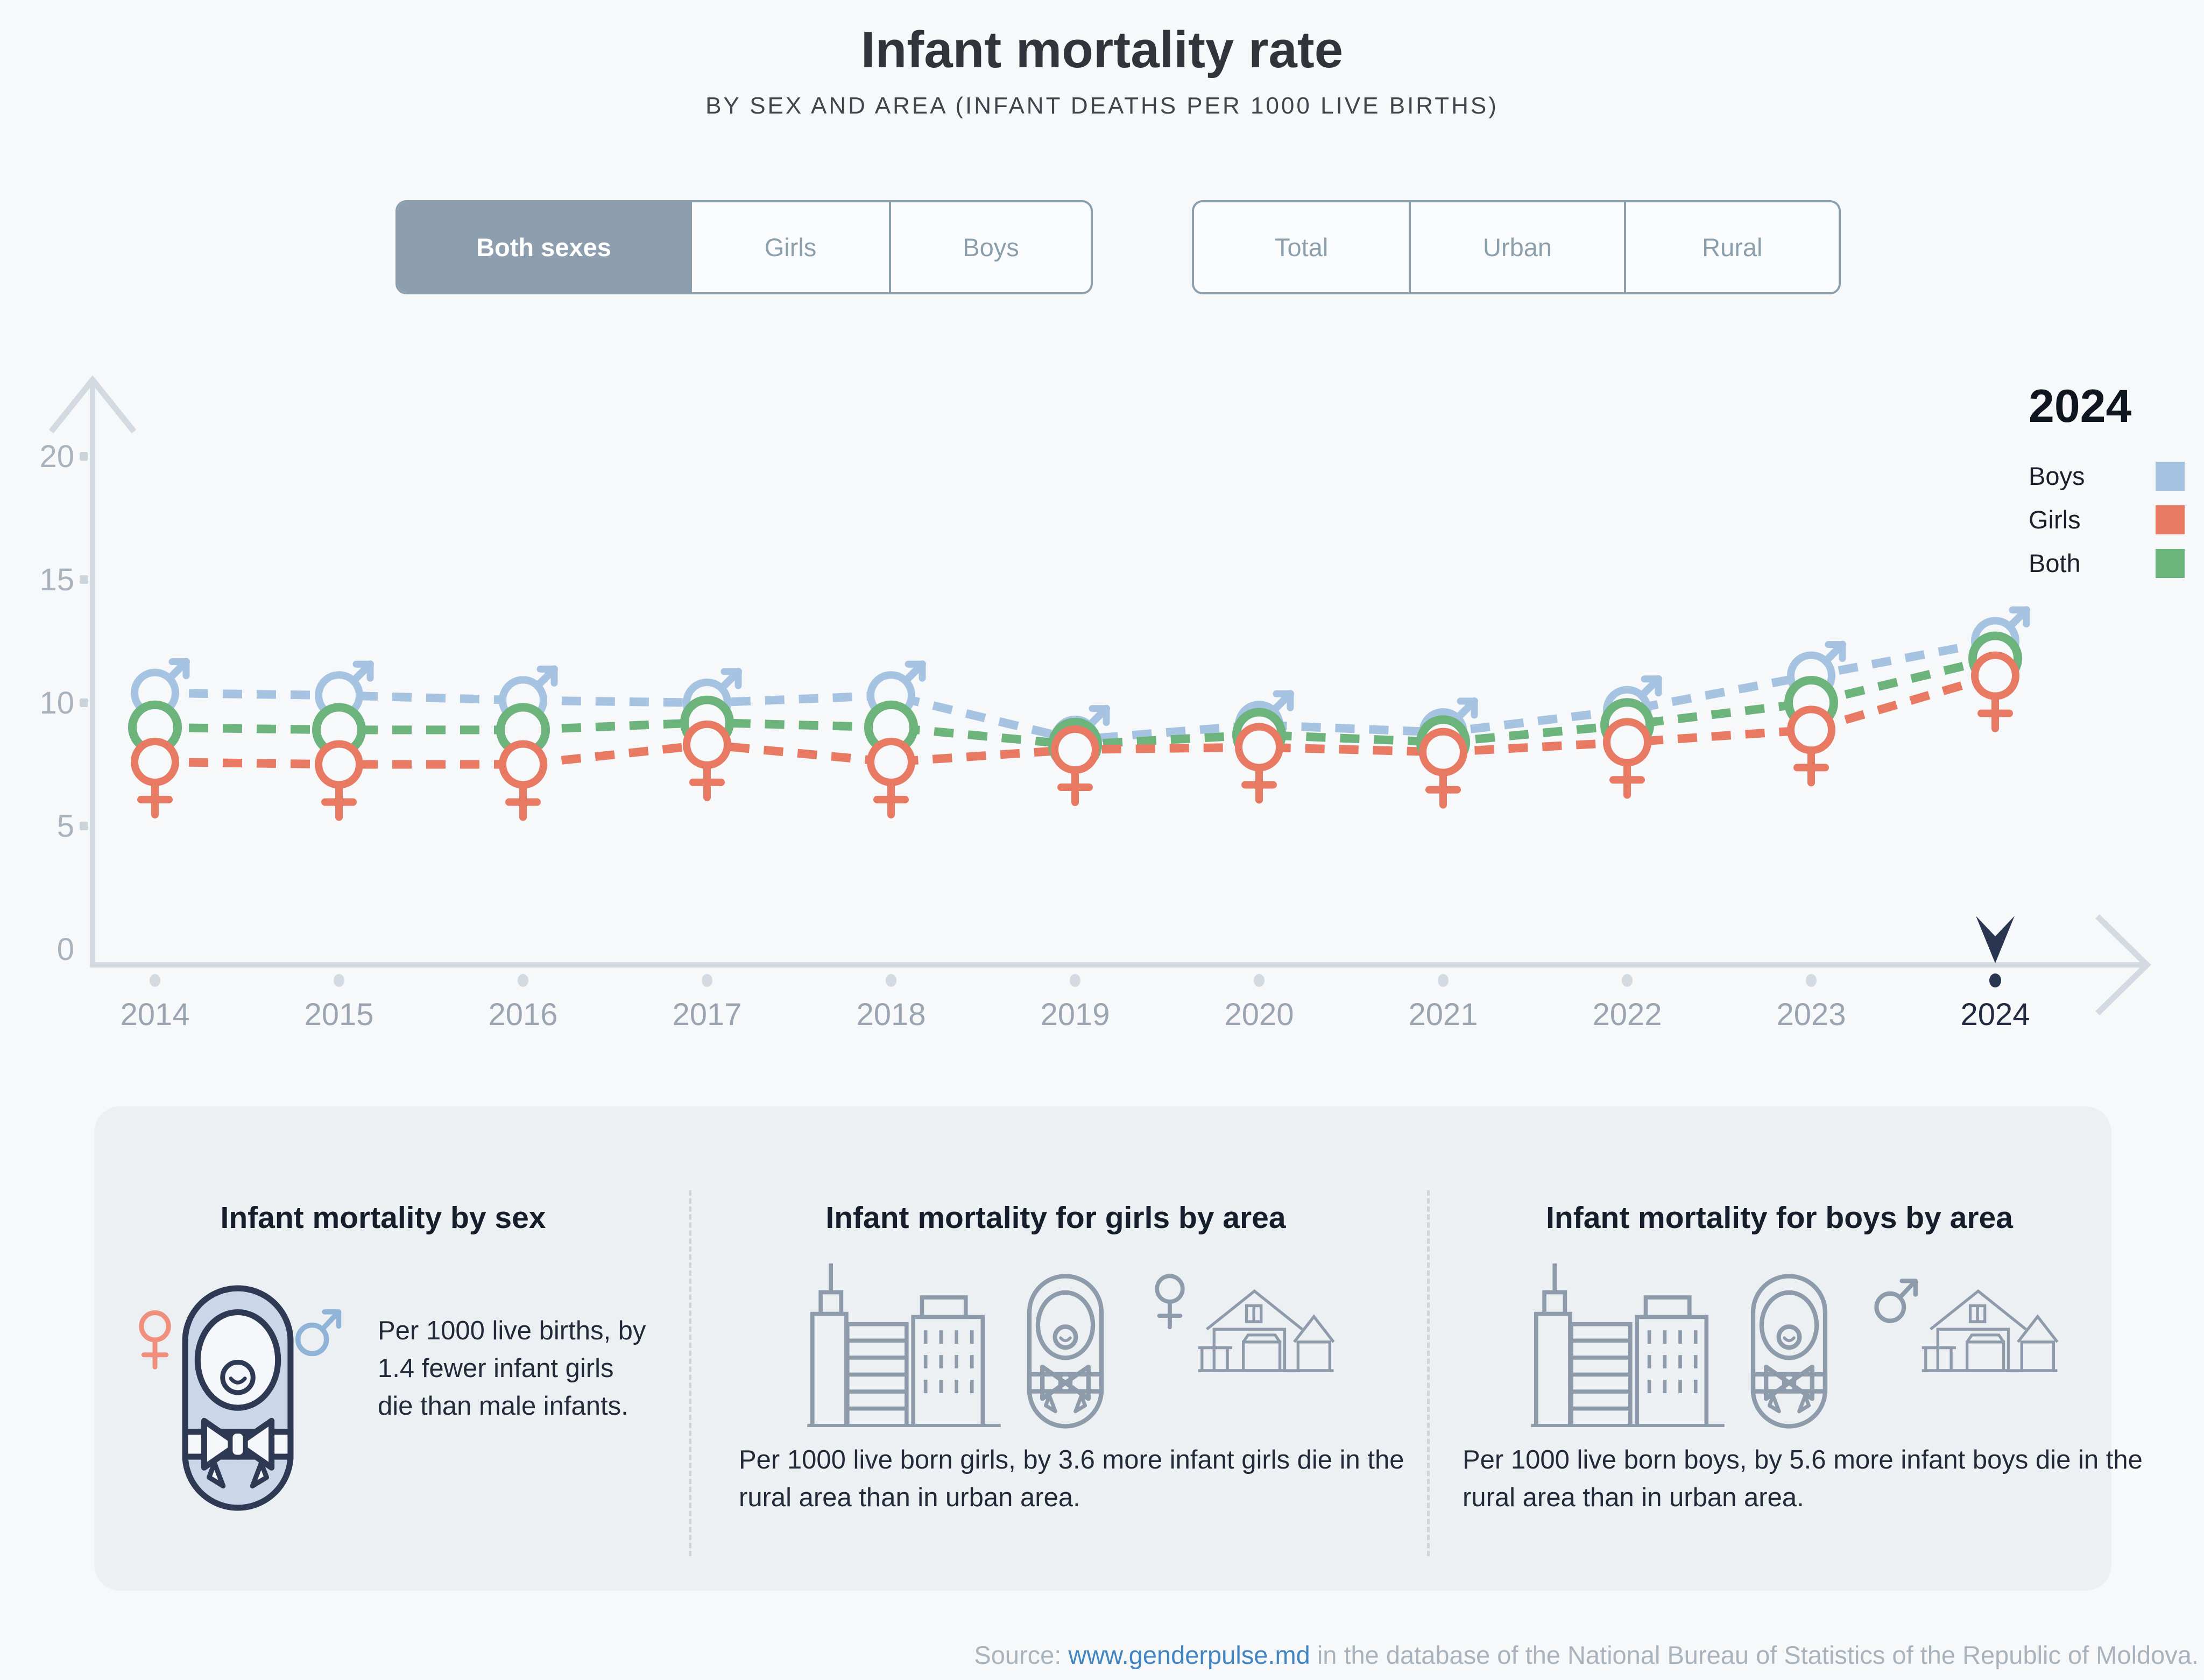 The height and width of the screenshot is (1680, 2204). I want to click on marker-girls-2020, so click(1259, 763).